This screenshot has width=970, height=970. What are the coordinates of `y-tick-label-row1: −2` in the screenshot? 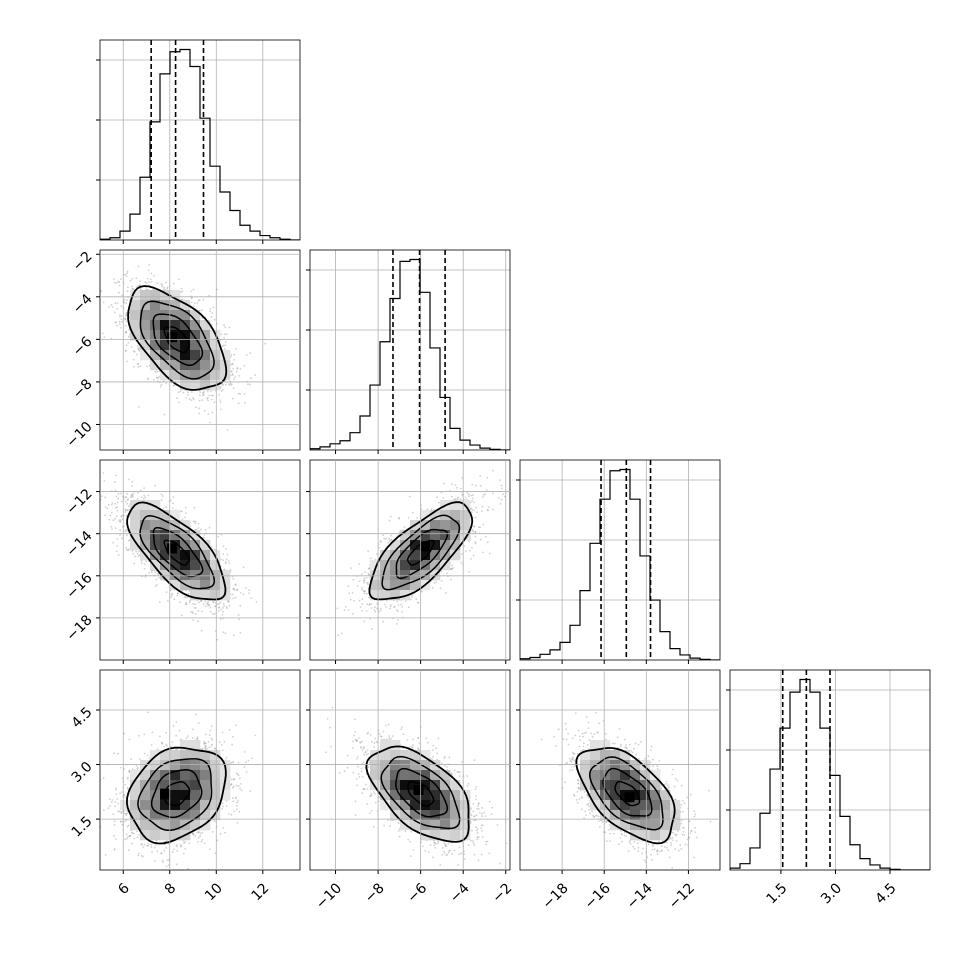 It's located at (83, 262).